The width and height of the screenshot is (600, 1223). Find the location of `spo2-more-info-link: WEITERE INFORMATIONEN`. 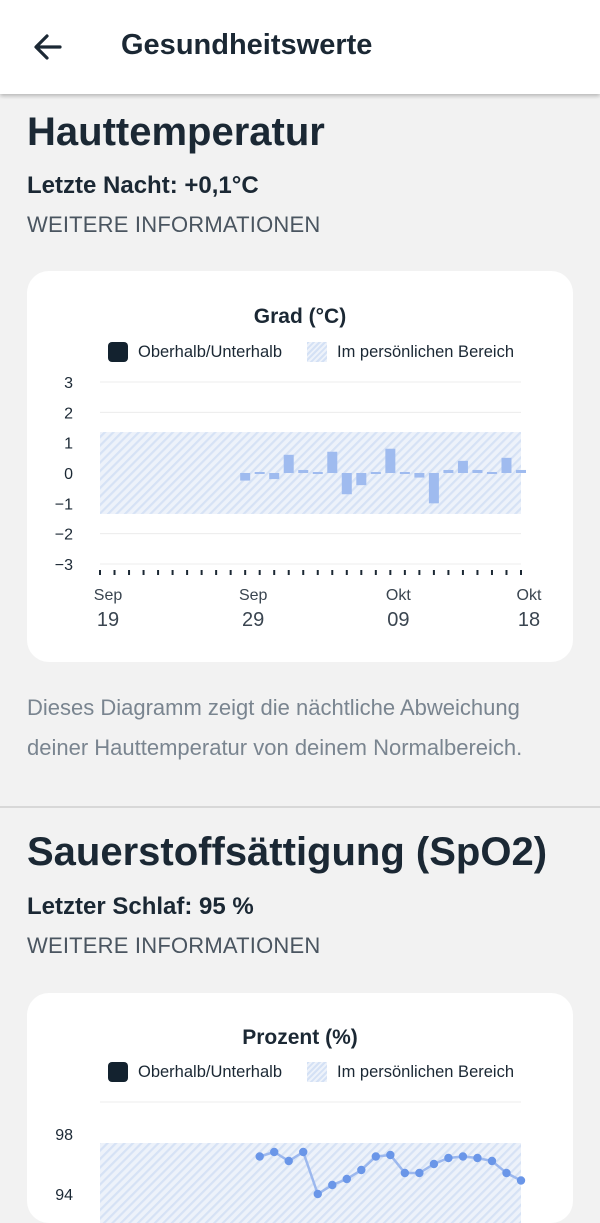

spo2-more-info-link: WEITERE INFORMATIONEN is located at coordinates (174, 945).